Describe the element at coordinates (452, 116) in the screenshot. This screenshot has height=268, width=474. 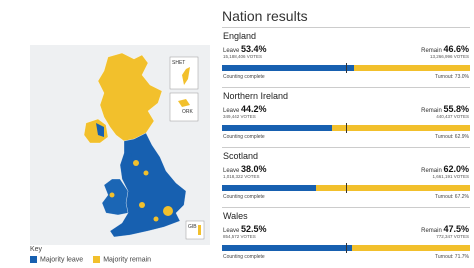
I see `remain-votes: 440,437 VOTES` at that location.